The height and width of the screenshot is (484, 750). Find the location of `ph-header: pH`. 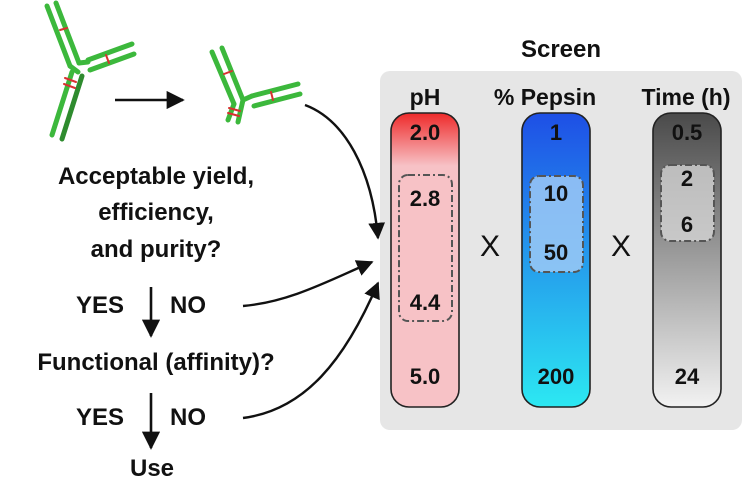

ph-header: pH is located at coordinates (425, 97).